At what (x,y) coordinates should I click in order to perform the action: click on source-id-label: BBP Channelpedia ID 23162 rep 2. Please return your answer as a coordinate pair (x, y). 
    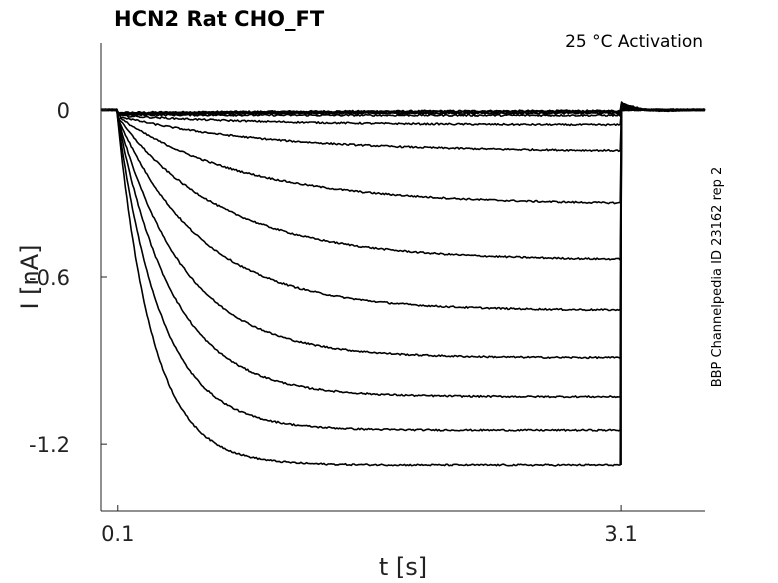
    Looking at the image, I should click on (717, 277).